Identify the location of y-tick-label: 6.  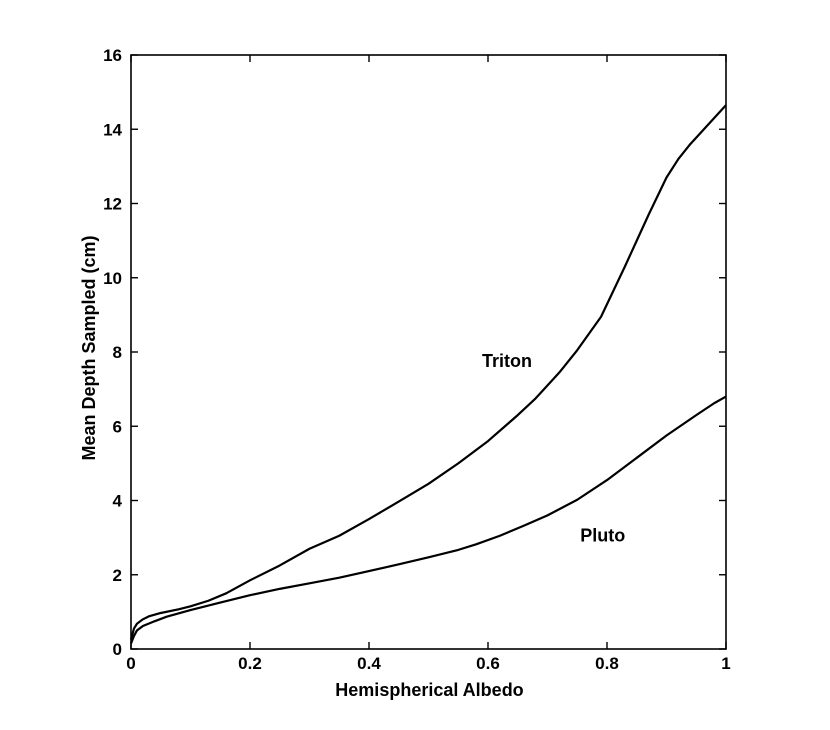
(117, 426).